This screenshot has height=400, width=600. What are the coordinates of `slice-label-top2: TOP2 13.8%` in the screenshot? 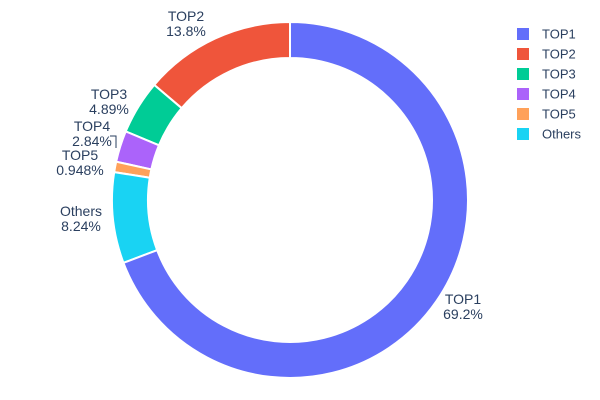 It's located at (186, 23).